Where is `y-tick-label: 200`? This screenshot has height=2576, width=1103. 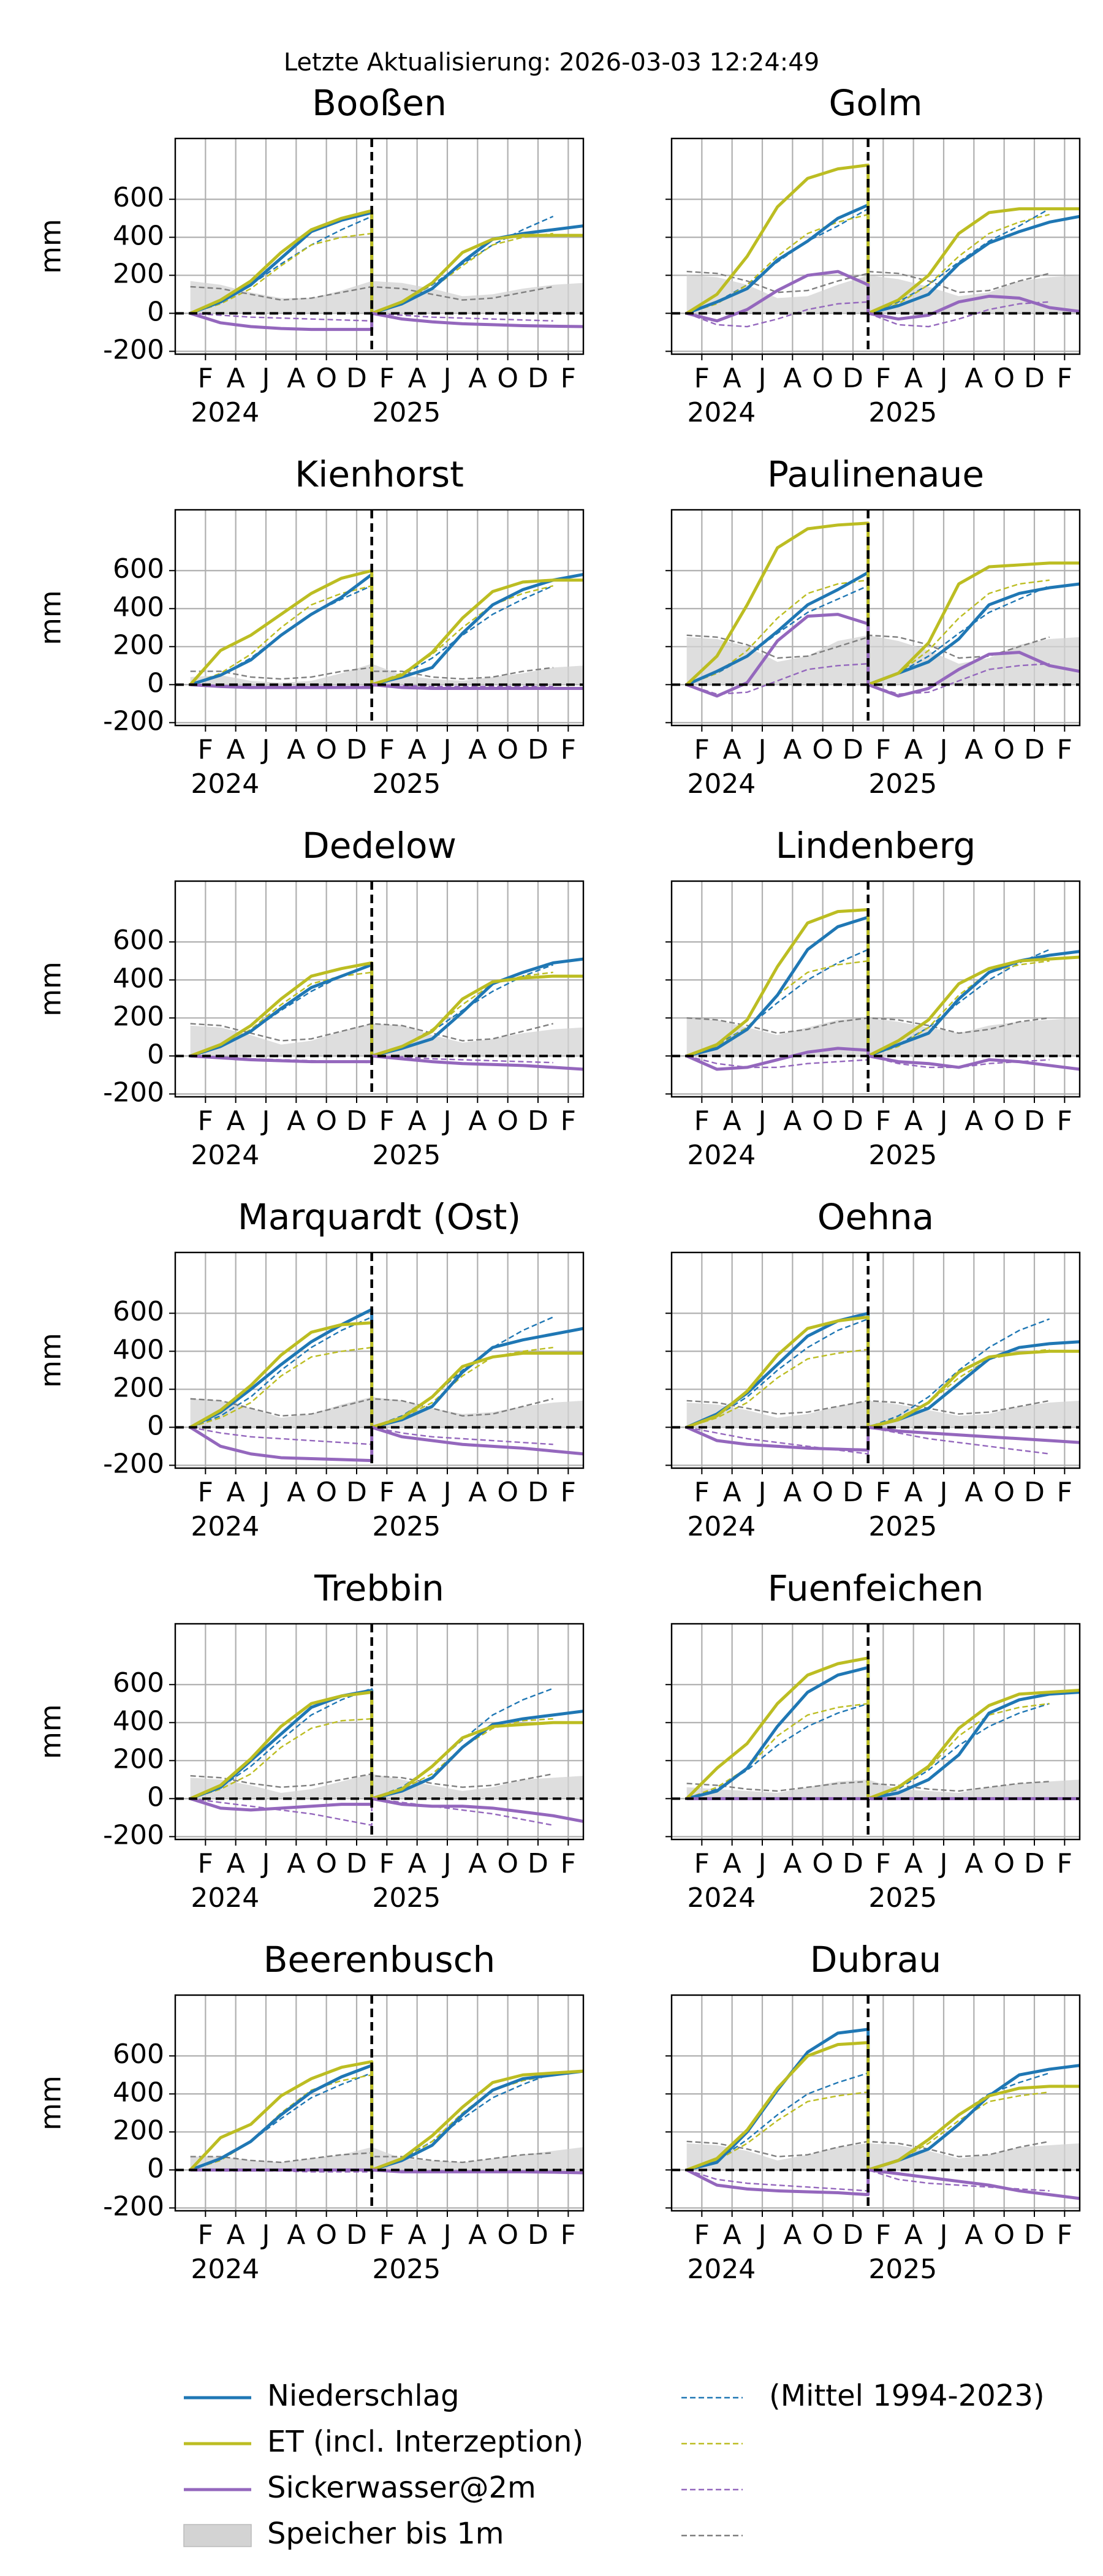 y-tick-label: 200 is located at coordinates (138, 1387).